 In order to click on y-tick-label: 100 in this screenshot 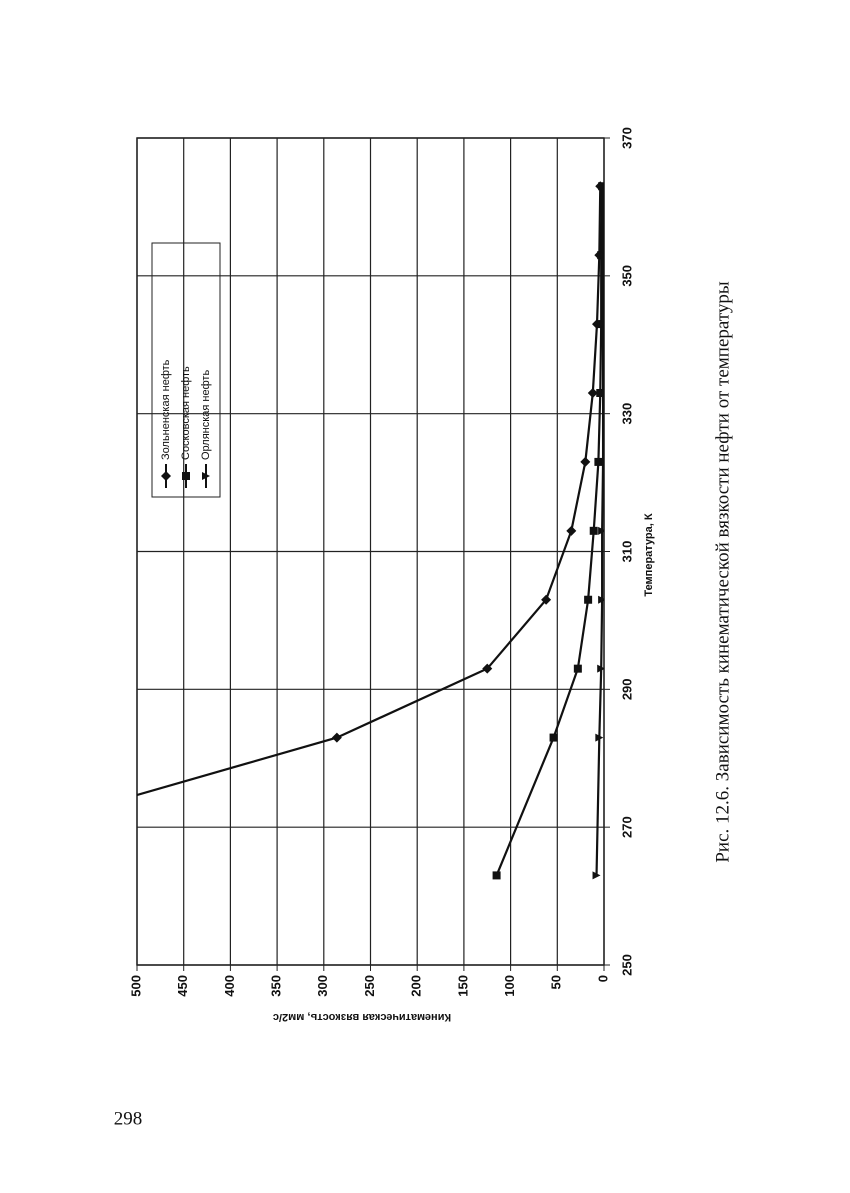, I will do `click(509, 986)`.